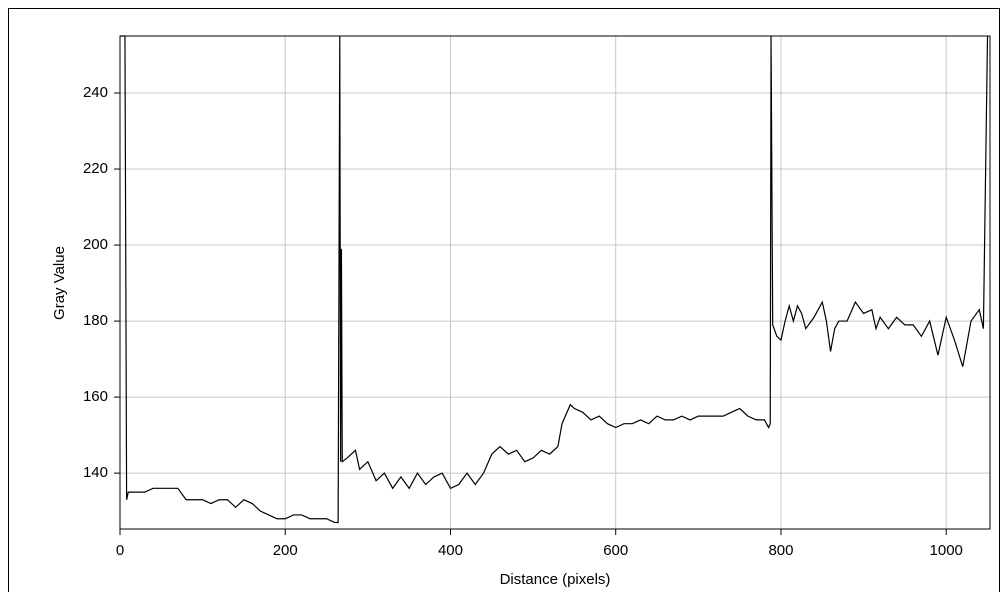 This screenshot has height=592, width=1008. What do you see at coordinates (285, 550) in the screenshot?
I see `x-tick-label: 200` at bounding box center [285, 550].